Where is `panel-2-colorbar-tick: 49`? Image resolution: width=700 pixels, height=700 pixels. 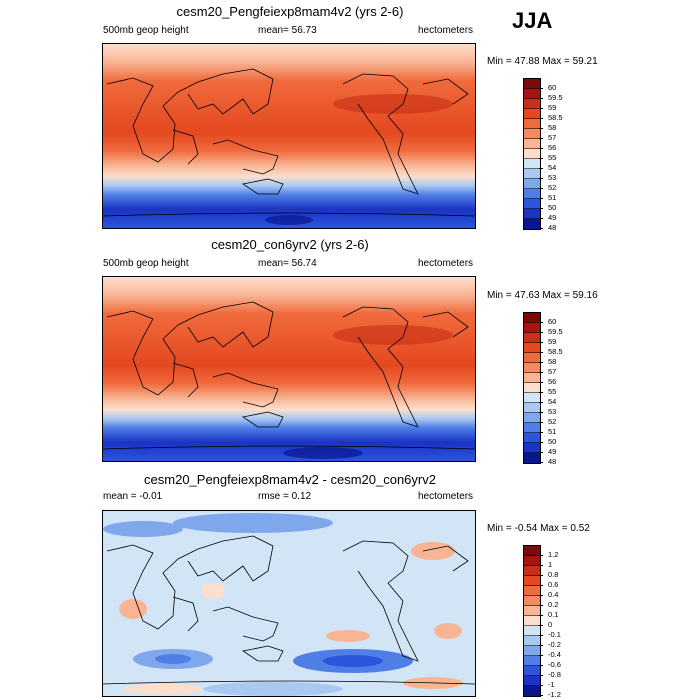 panel-2-colorbar-tick: 49 is located at coordinates (547, 451).